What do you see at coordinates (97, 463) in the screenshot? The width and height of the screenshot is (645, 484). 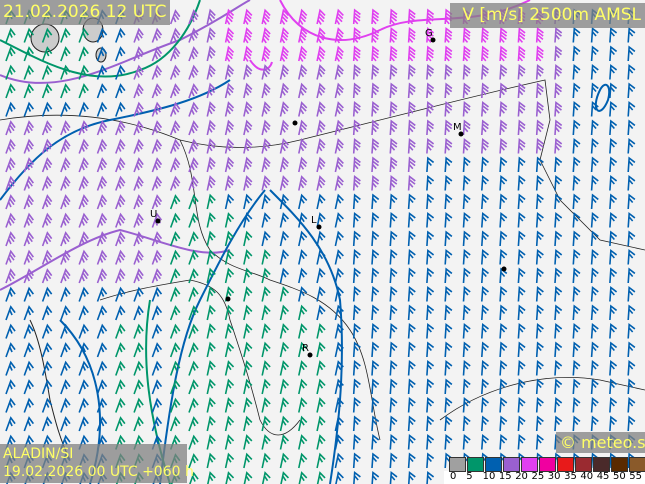 I see `model-info: ALADIN/SI 19.02.2026 00 UTC +060 h` at bounding box center [97, 463].